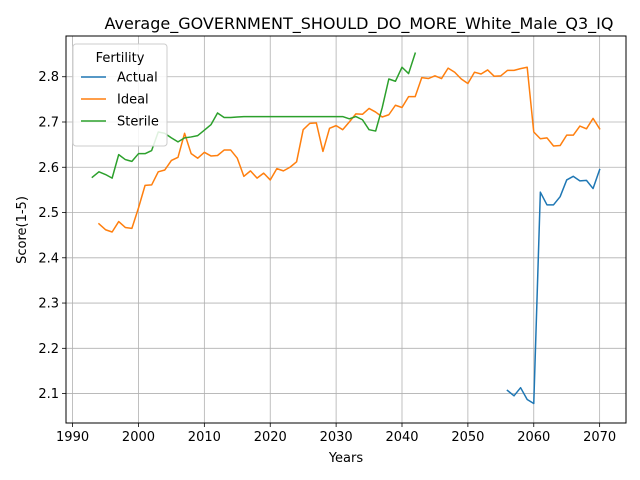  What do you see at coordinates (48, 394) in the screenshot?
I see `y-tick-label: 2.1` at bounding box center [48, 394].